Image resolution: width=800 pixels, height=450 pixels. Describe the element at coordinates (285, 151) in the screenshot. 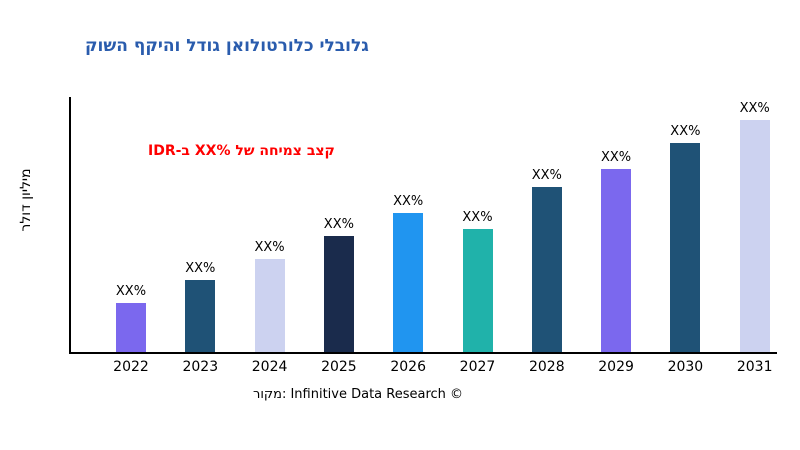

I see `growth-note-prefix: קצב צמיחה של` at that location.